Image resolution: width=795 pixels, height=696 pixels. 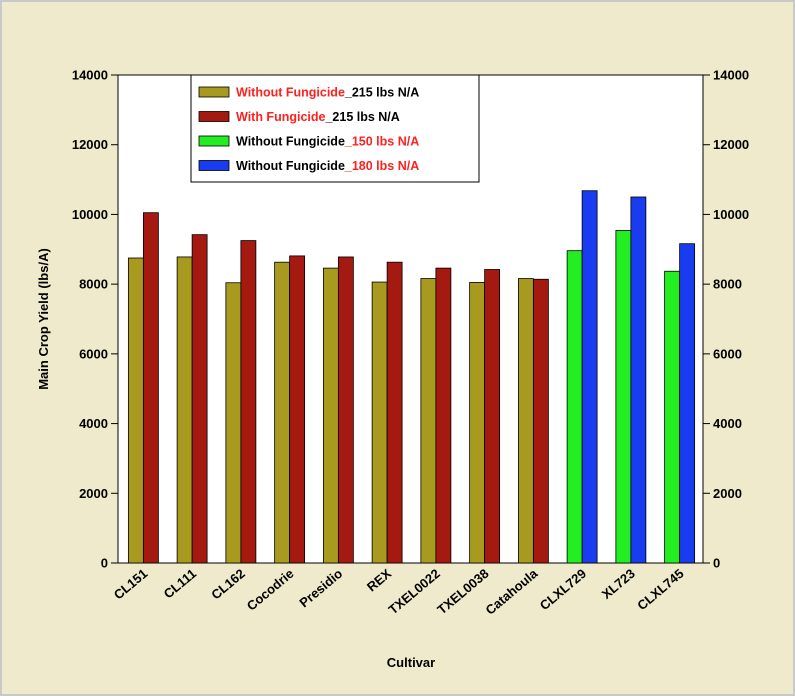 What do you see at coordinates (731, 144) in the screenshot?
I see `right-tick-label: 12000` at bounding box center [731, 144].